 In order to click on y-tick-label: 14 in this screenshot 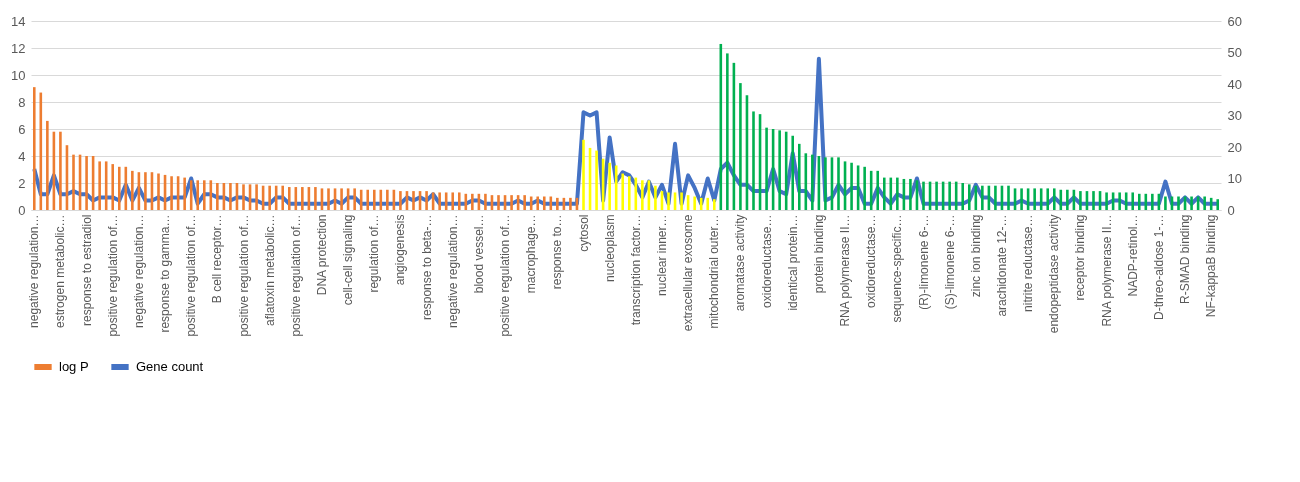, I will do `click(18, 21)`.